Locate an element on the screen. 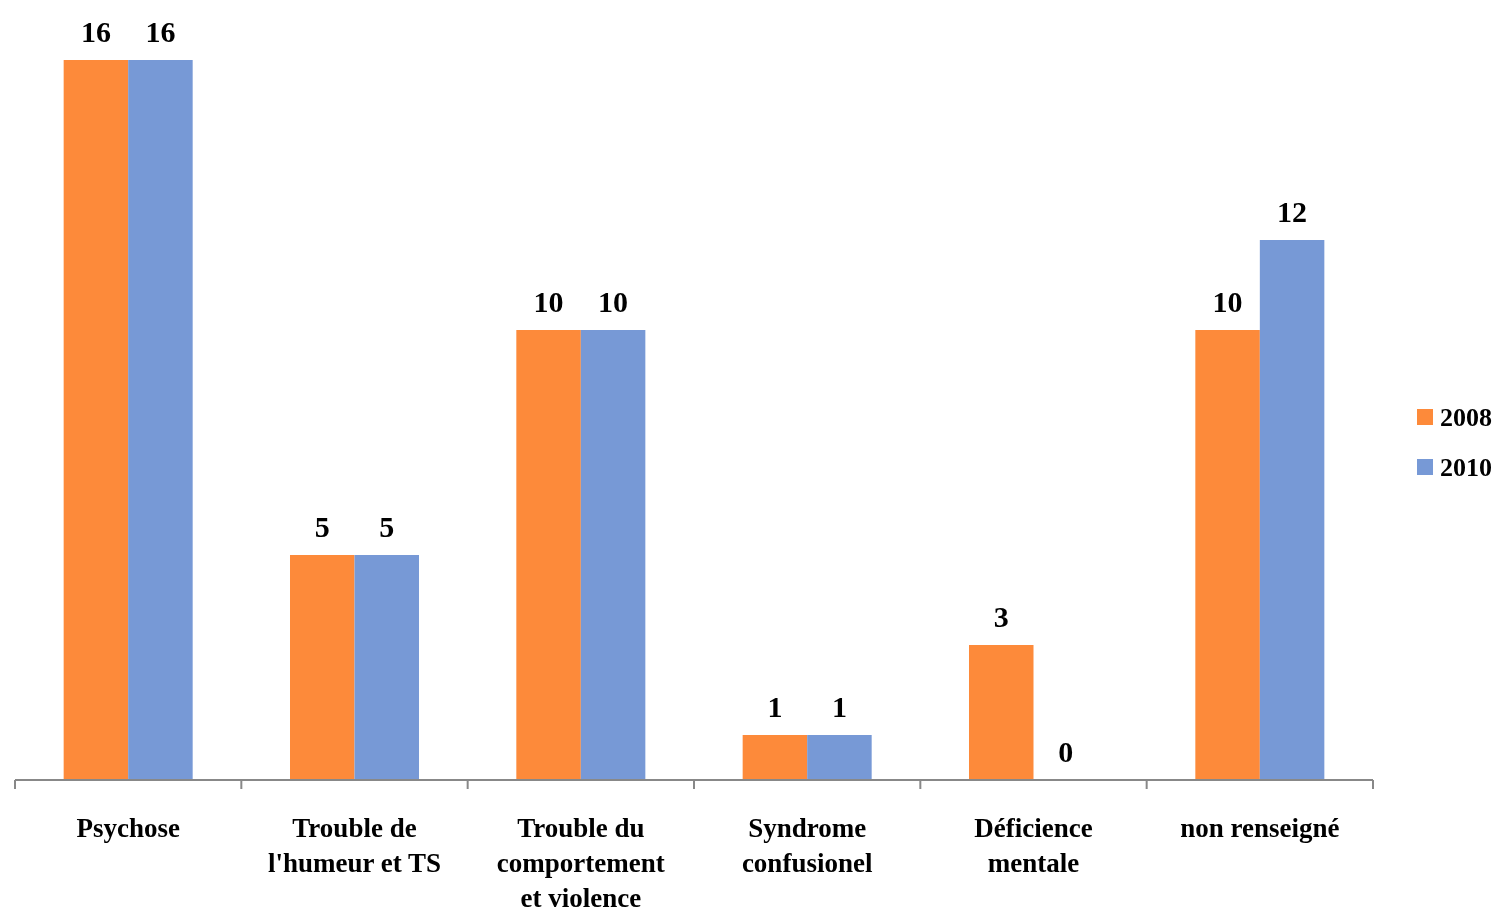 The height and width of the screenshot is (911, 1508). data-label: 12 is located at coordinates (1292, 211).